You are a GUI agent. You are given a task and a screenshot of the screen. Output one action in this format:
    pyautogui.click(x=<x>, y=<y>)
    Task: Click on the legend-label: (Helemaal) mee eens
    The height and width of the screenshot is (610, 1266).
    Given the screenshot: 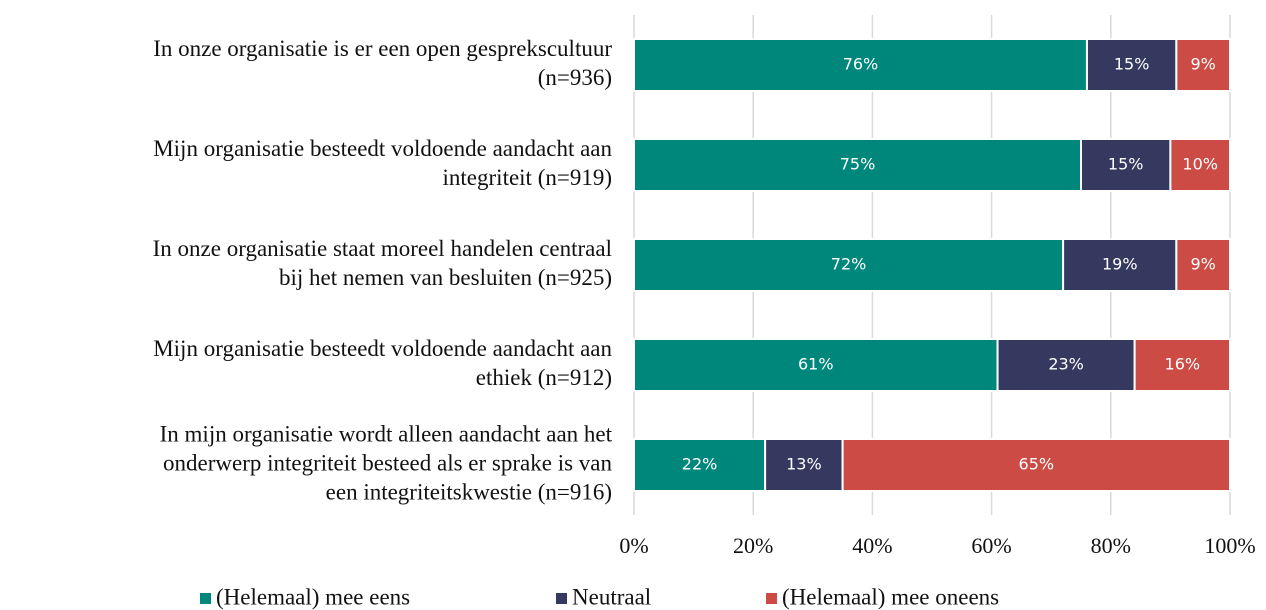 What is the action you would take?
    pyautogui.click(x=313, y=596)
    